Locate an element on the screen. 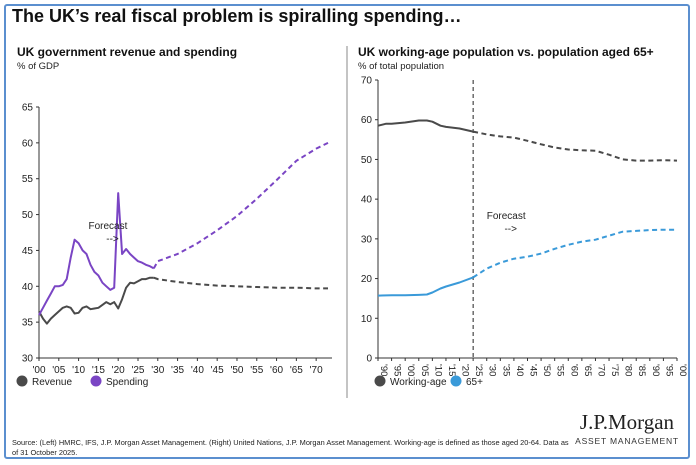 This screenshot has width=696, height=465. spending-forecast-line is located at coordinates (240, 205).